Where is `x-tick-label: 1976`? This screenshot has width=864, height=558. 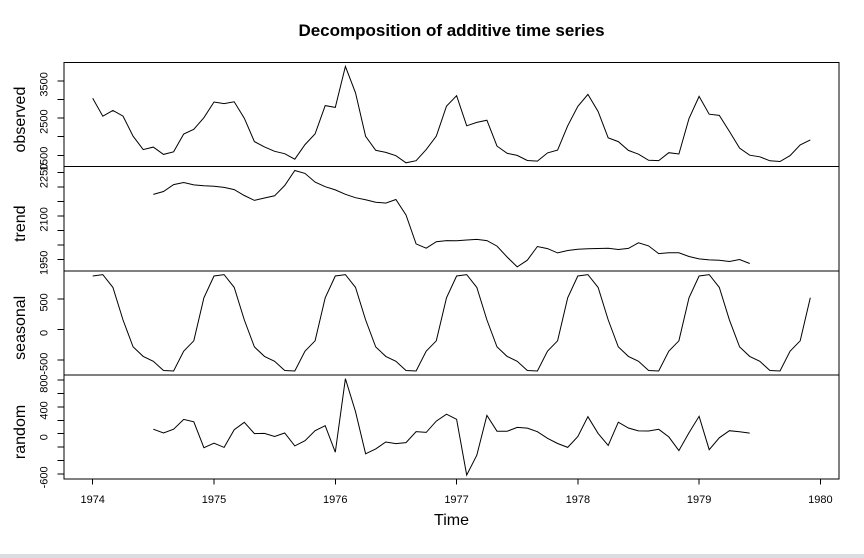
x-tick-label: 1976 is located at coordinates (335, 500).